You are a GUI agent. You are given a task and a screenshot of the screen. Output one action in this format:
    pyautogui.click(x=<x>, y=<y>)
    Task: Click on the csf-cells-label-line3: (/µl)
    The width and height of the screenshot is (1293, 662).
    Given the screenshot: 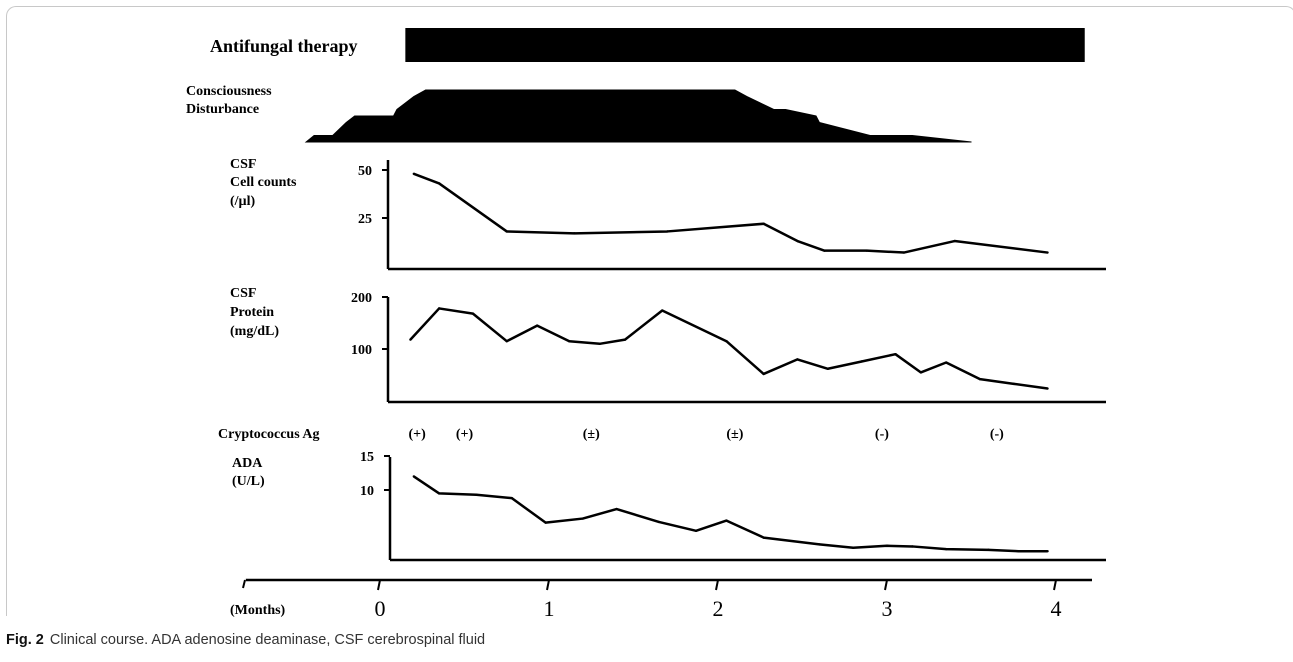 What is the action you would take?
    pyautogui.click(x=243, y=201)
    